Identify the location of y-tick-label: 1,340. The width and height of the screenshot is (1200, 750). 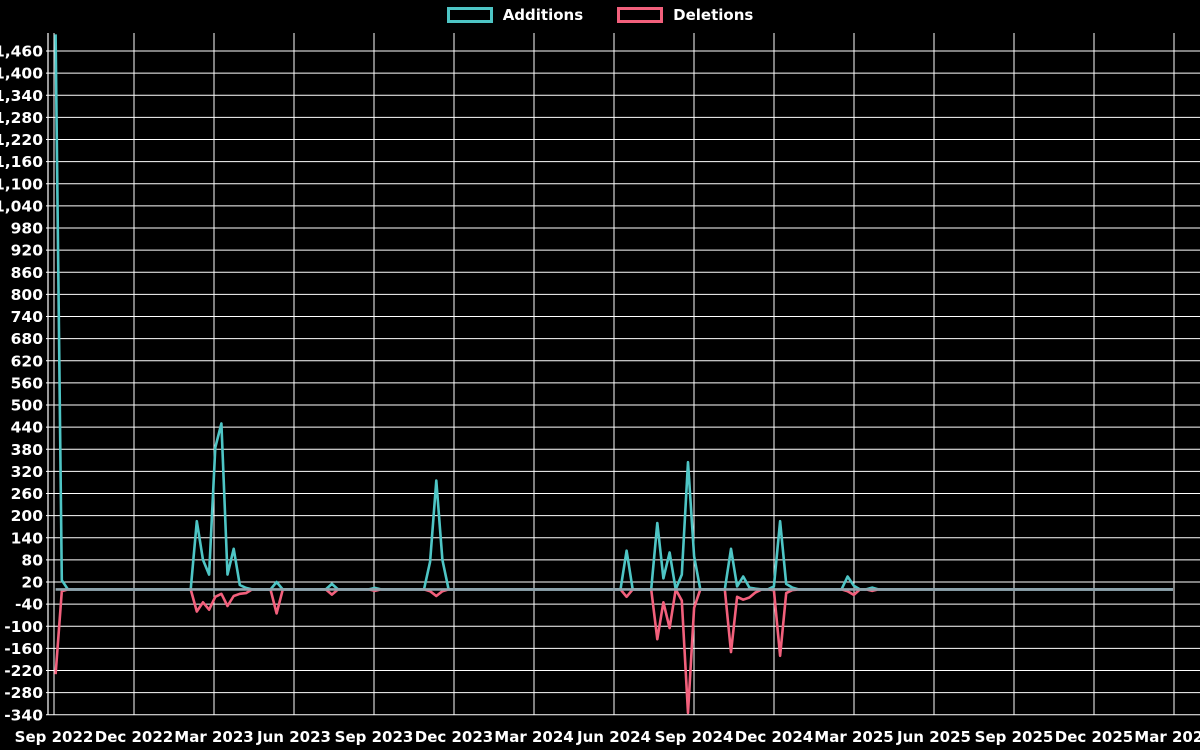
(21, 96).